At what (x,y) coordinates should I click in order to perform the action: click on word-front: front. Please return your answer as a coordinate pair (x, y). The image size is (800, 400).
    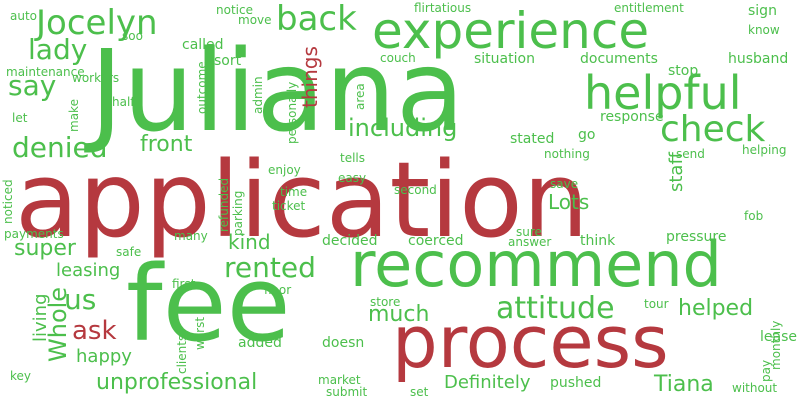
    Looking at the image, I should click on (166, 144).